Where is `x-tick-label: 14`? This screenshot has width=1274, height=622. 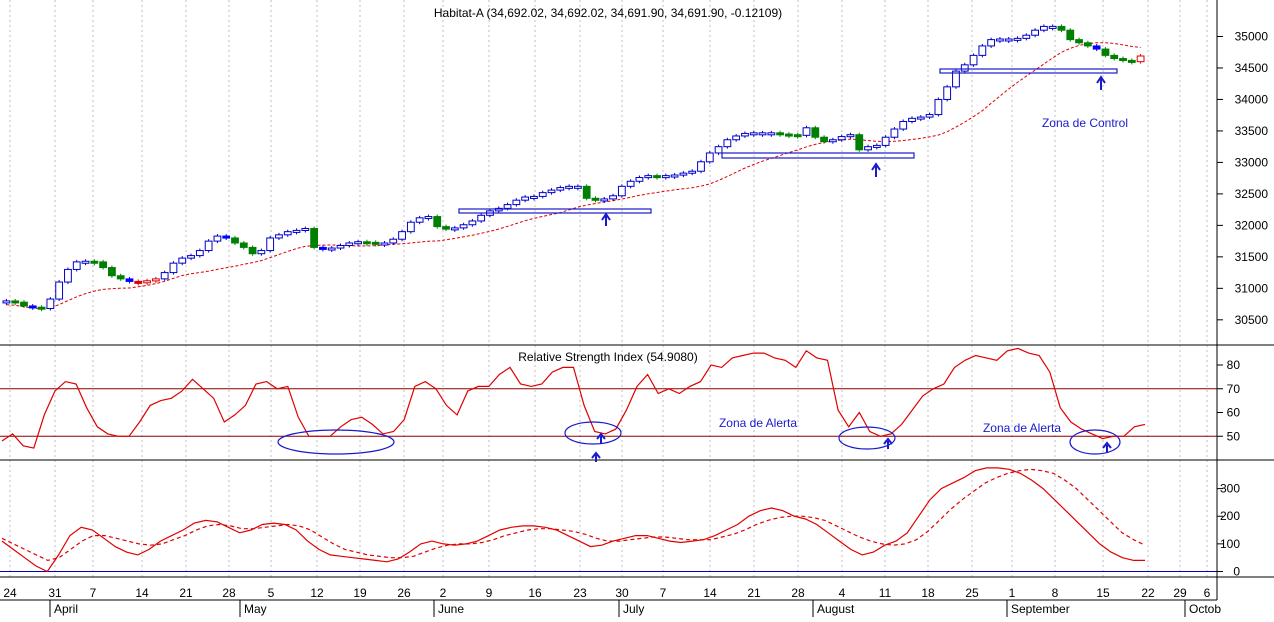
x-tick-label: 14 is located at coordinates (710, 593).